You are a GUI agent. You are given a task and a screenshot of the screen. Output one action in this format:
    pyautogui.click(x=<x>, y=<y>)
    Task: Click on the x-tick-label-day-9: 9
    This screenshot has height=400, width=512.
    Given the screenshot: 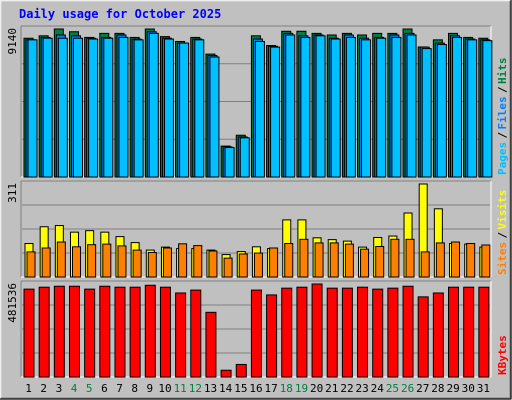 What is the action you would take?
    pyautogui.click(x=150, y=388)
    